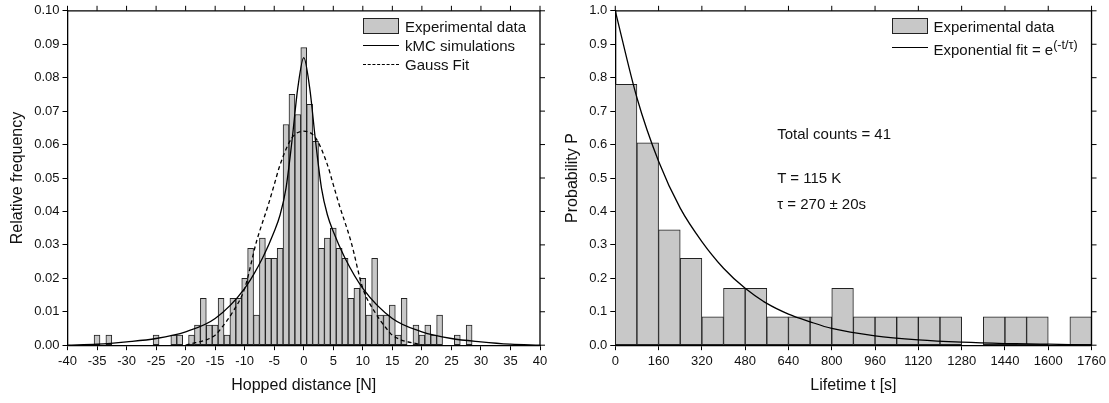 Image resolution: width=1109 pixels, height=403 pixels. What do you see at coordinates (510, 360) in the screenshot?
I see `x-tick-label: 35` at bounding box center [510, 360].